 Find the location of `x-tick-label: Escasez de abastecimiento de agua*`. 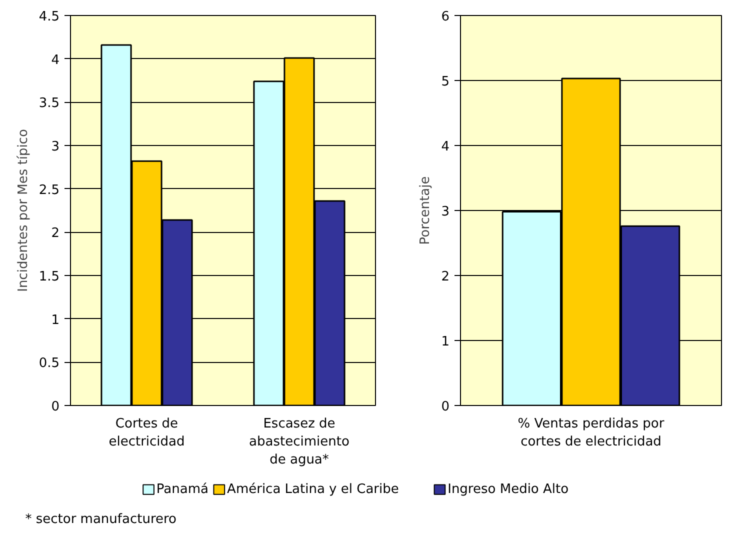

x-tick-label: Escasez de abastecimiento de agua* is located at coordinates (299, 442).